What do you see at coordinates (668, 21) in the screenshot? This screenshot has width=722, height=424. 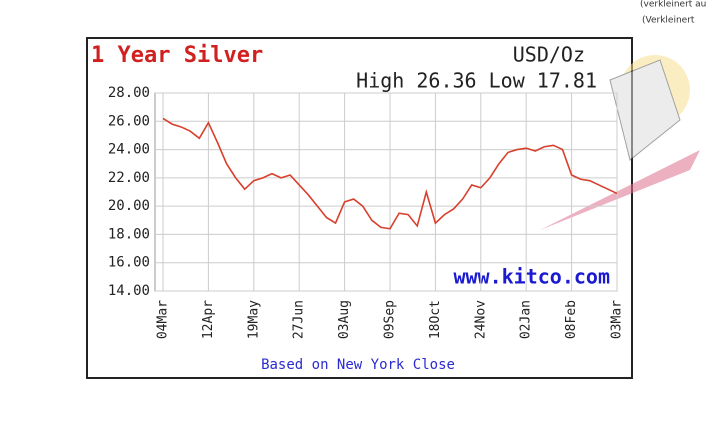 I see `caption: (Verkleinert` at bounding box center [668, 21].